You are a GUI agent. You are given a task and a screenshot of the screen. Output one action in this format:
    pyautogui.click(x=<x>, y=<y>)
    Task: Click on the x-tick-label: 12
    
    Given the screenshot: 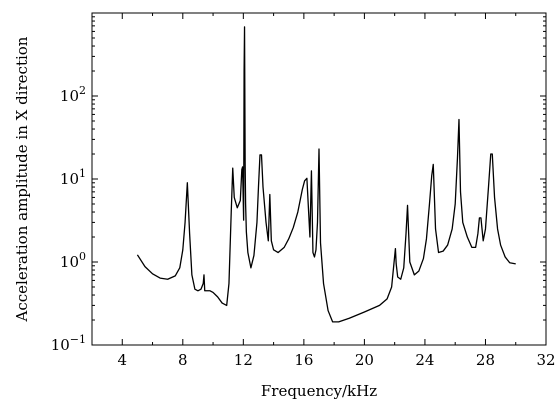 What is the action you would take?
    pyautogui.click(x=243, y=360)
    